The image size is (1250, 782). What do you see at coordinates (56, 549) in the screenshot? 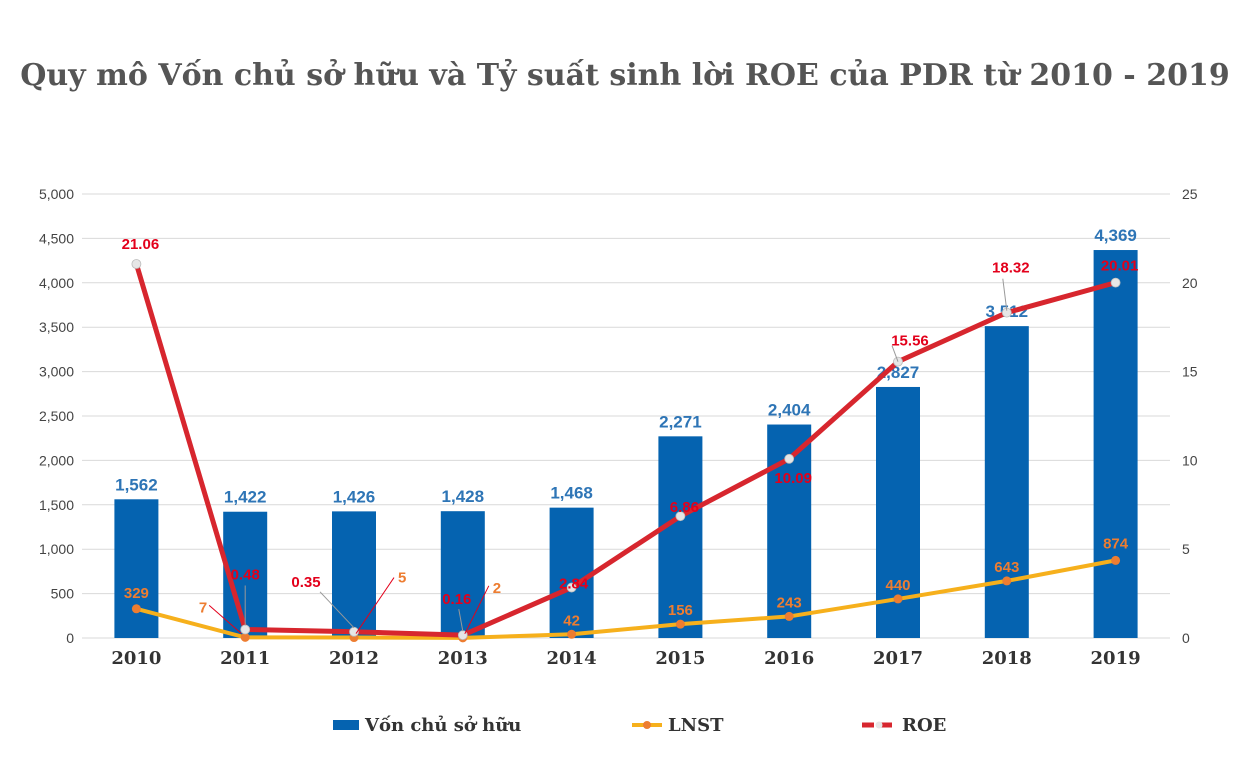
I see `y-left-tick-label: 1,000` at bounding box center [56, 549].